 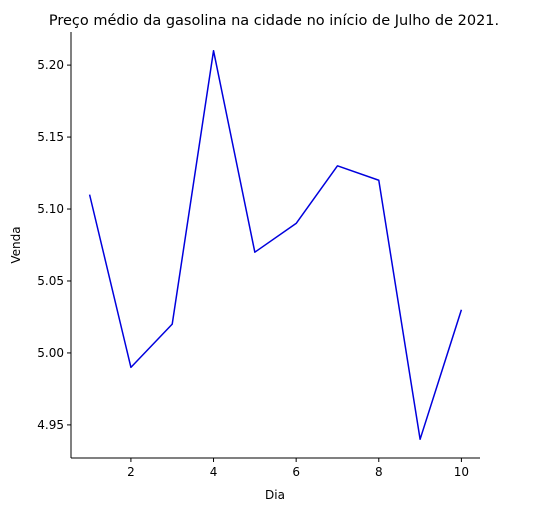 I want to click on x-tick-label: 4, so click(x=214, y=472).